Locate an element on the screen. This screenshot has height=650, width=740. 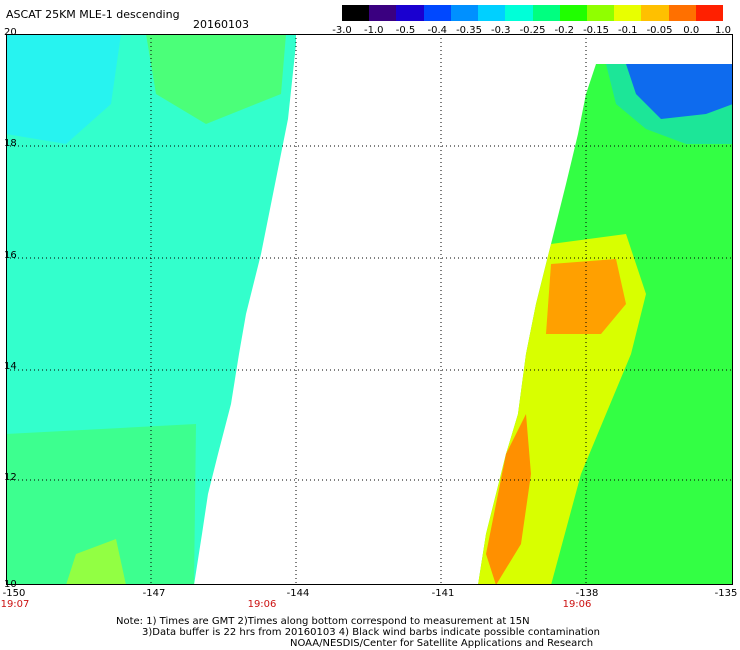
pass-time-left: 19:07 is located at coordinates (15, 604).